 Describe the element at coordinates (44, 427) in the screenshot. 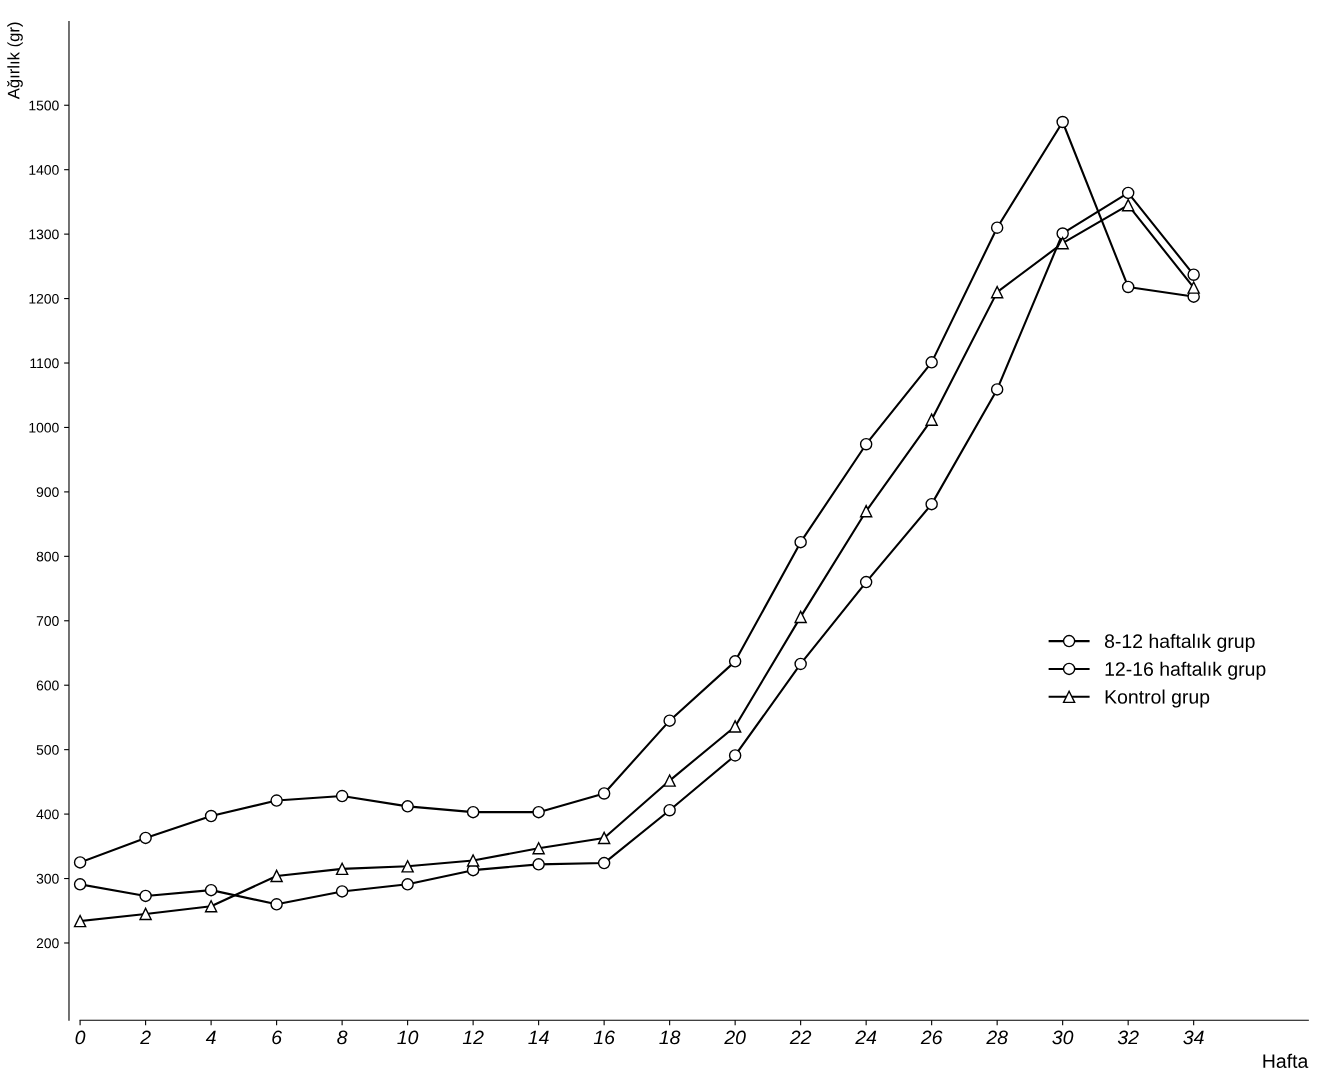

I see `y-tick-label: 1000` at that location.